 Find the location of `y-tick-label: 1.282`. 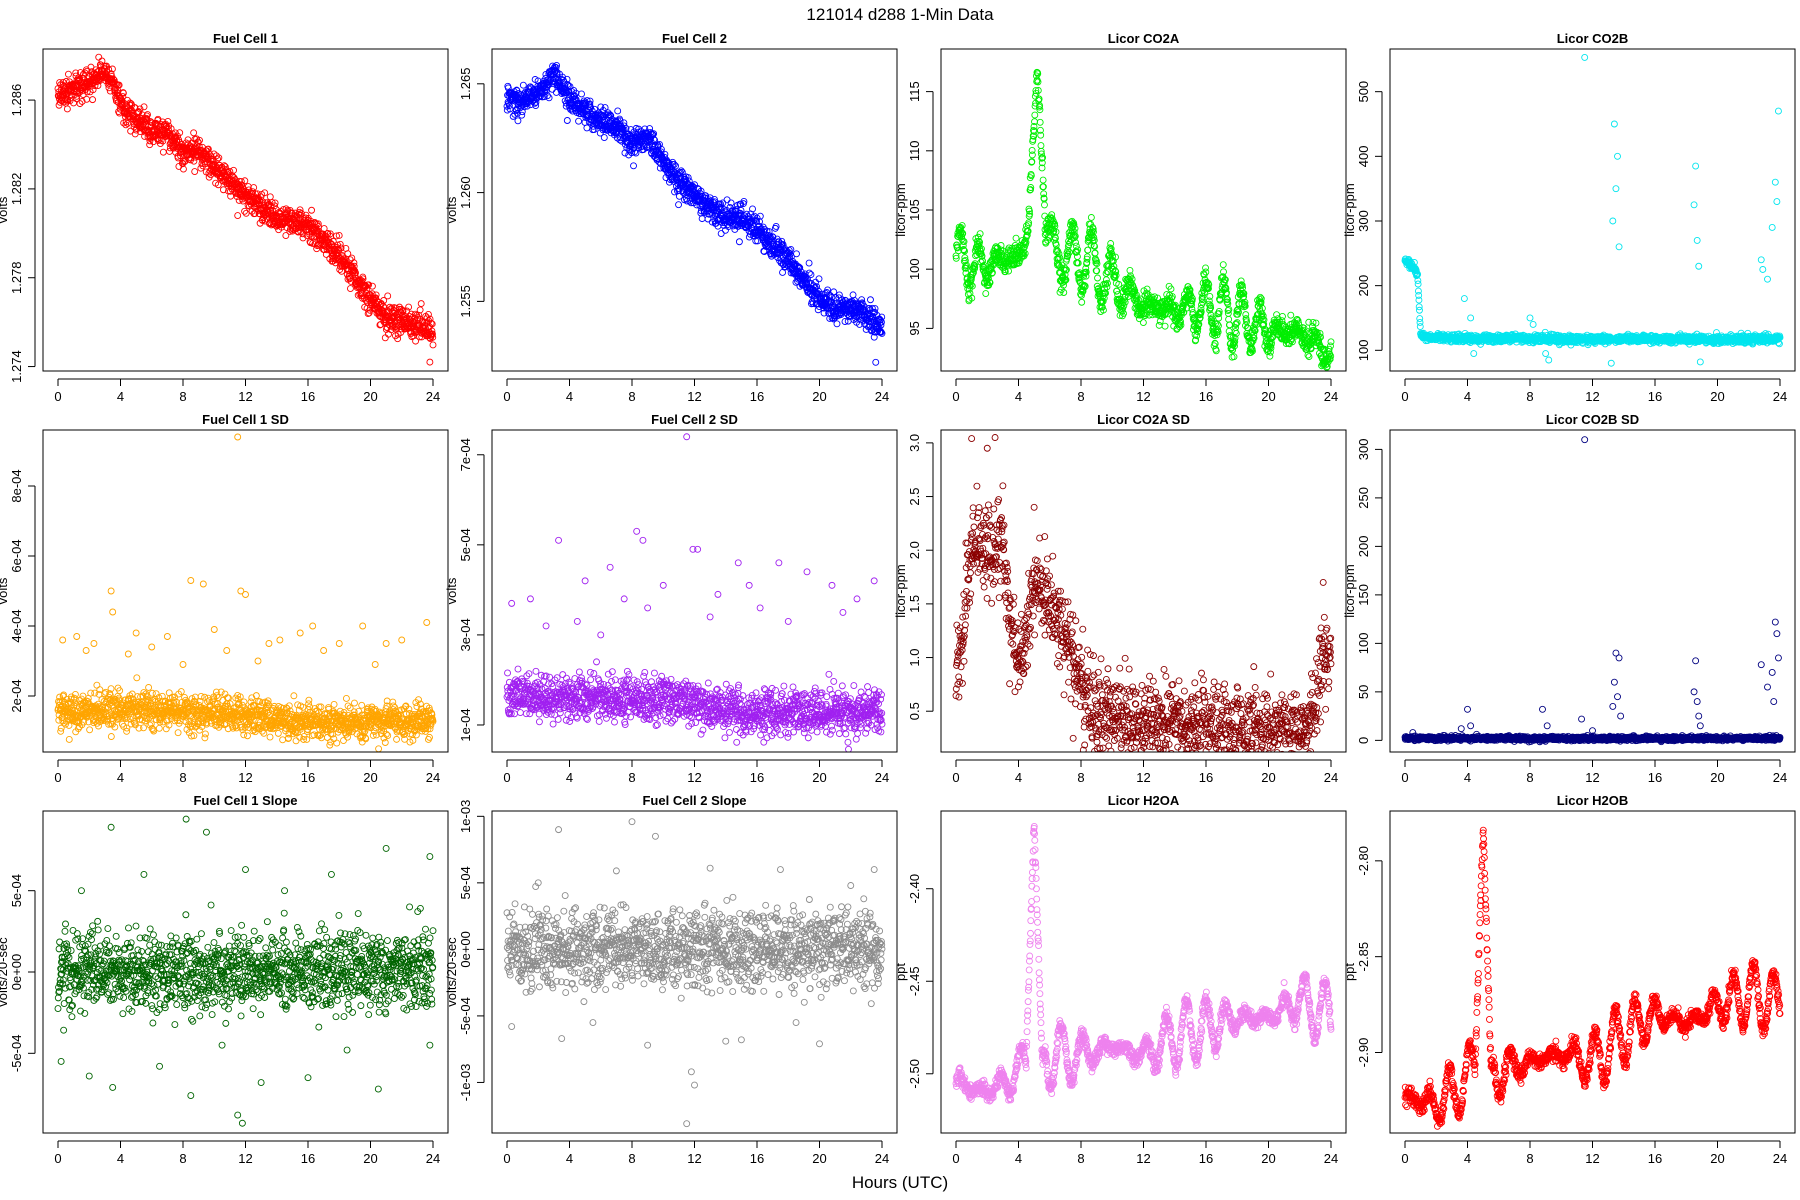

y-tick-label: 1.282 is located at coordinates (16, 189).